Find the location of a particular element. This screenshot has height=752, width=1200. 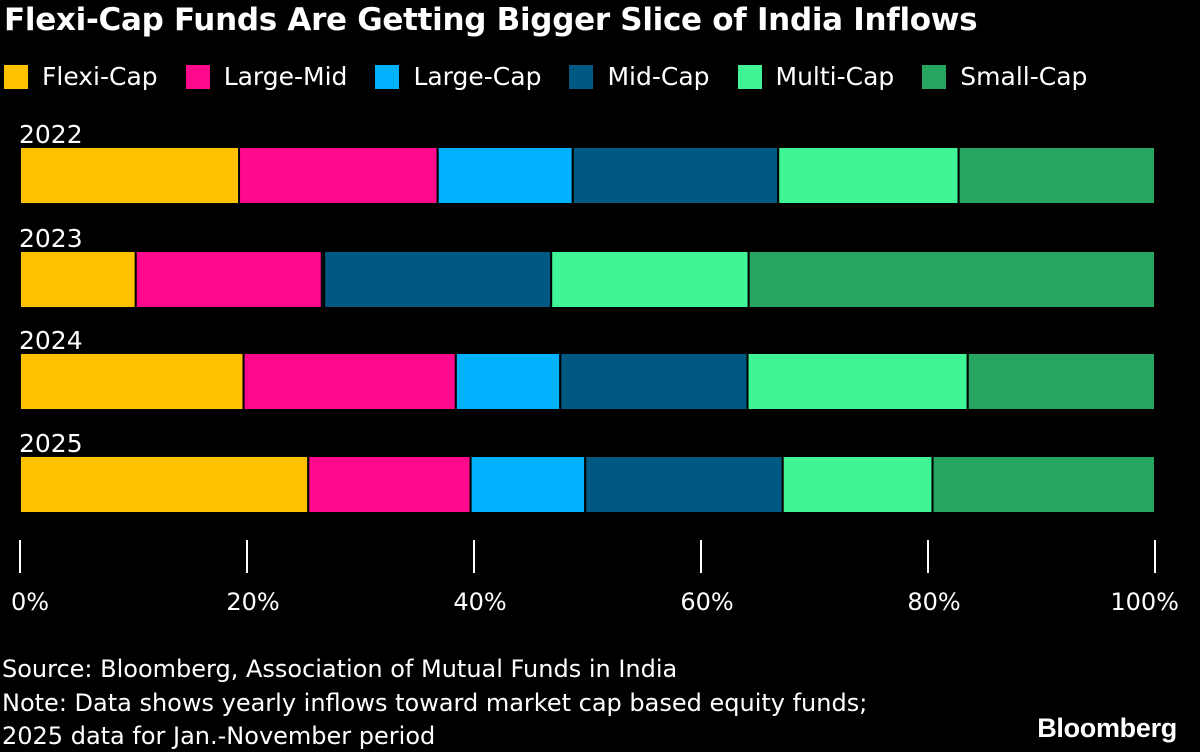

category-label-2025: 2025 is located at coordinates (51, 443).